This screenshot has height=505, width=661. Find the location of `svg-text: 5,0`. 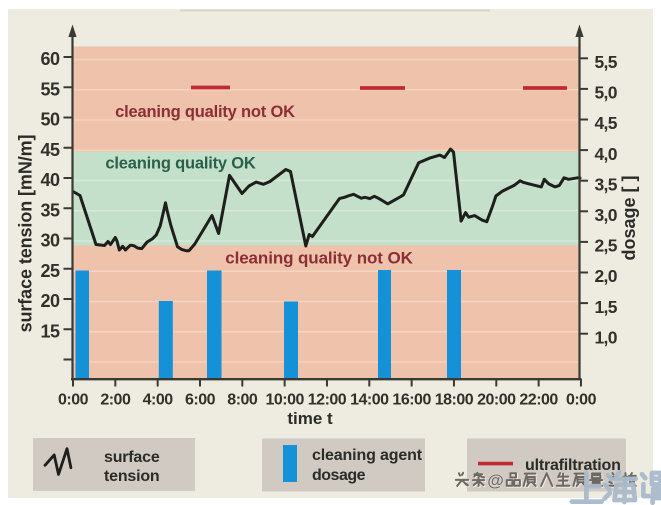

svg-text: 5,0 is located at coordinates (606, 93).